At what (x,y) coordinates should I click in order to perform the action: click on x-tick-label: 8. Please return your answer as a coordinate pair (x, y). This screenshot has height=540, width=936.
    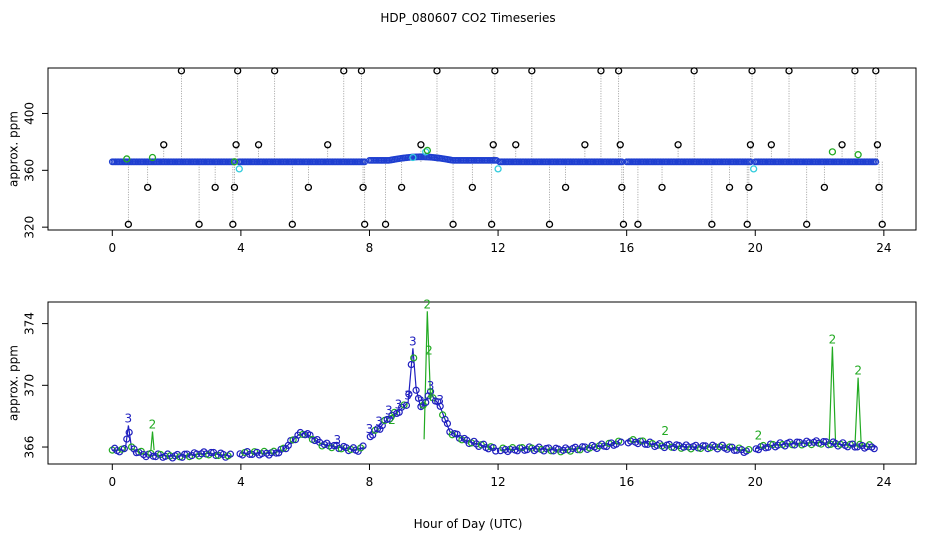
    Looking at the image, I should click on (370, 482).